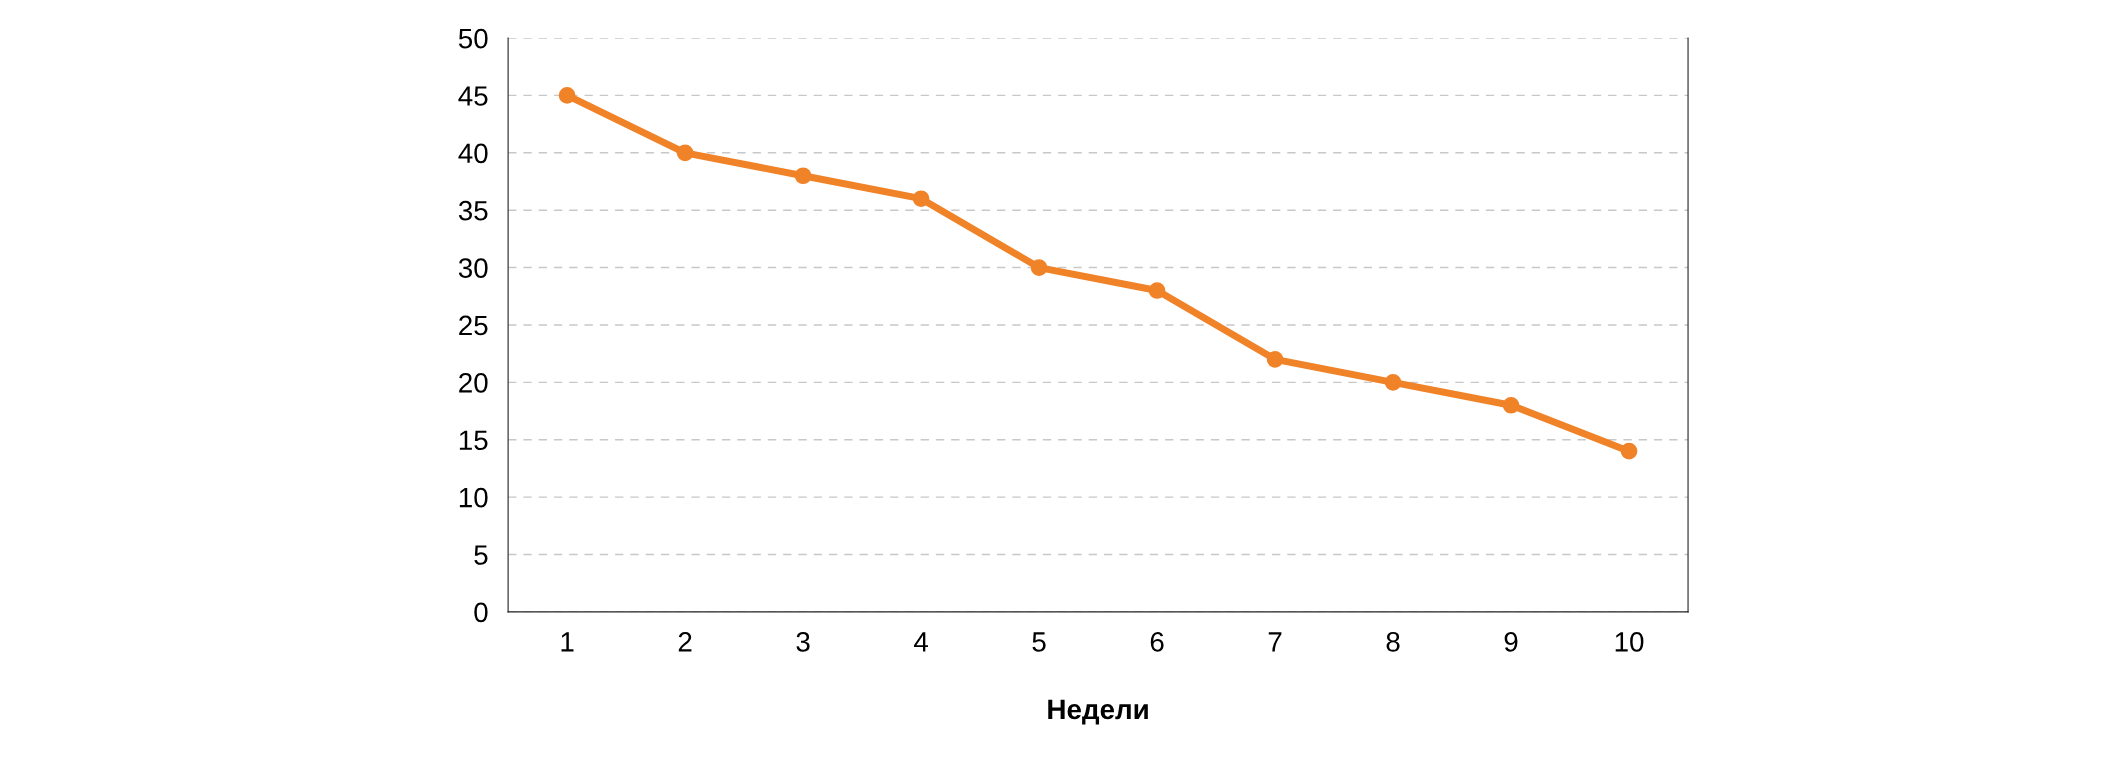 The height and width of the screenshot is (761, 2126). Describe the element at coordinates (1511, 642) in the screenshot. I see `x-tick-label: 9` at that location.